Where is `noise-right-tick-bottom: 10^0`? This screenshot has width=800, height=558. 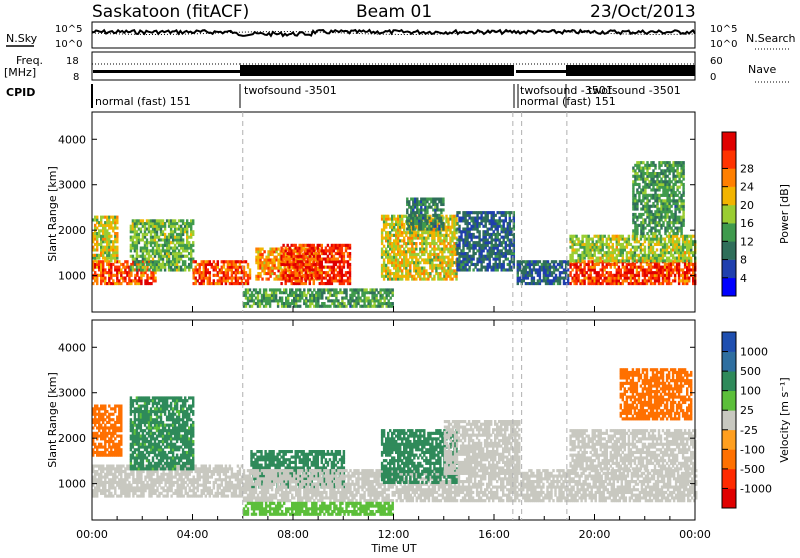 noise-right-tick-bottom: 10^0 is located at coordinates (723, 44).